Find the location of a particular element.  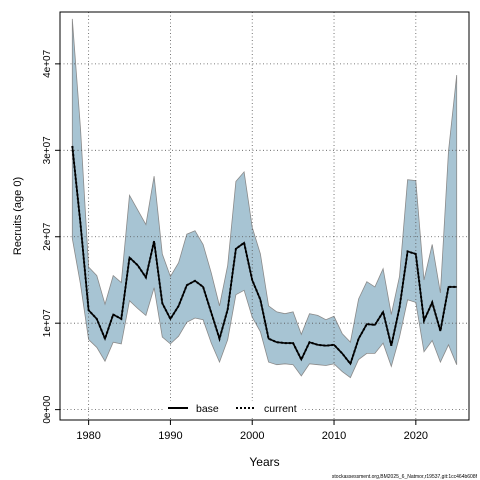

y-tick-label: 4e+07 is located at coordinates (47, 63).